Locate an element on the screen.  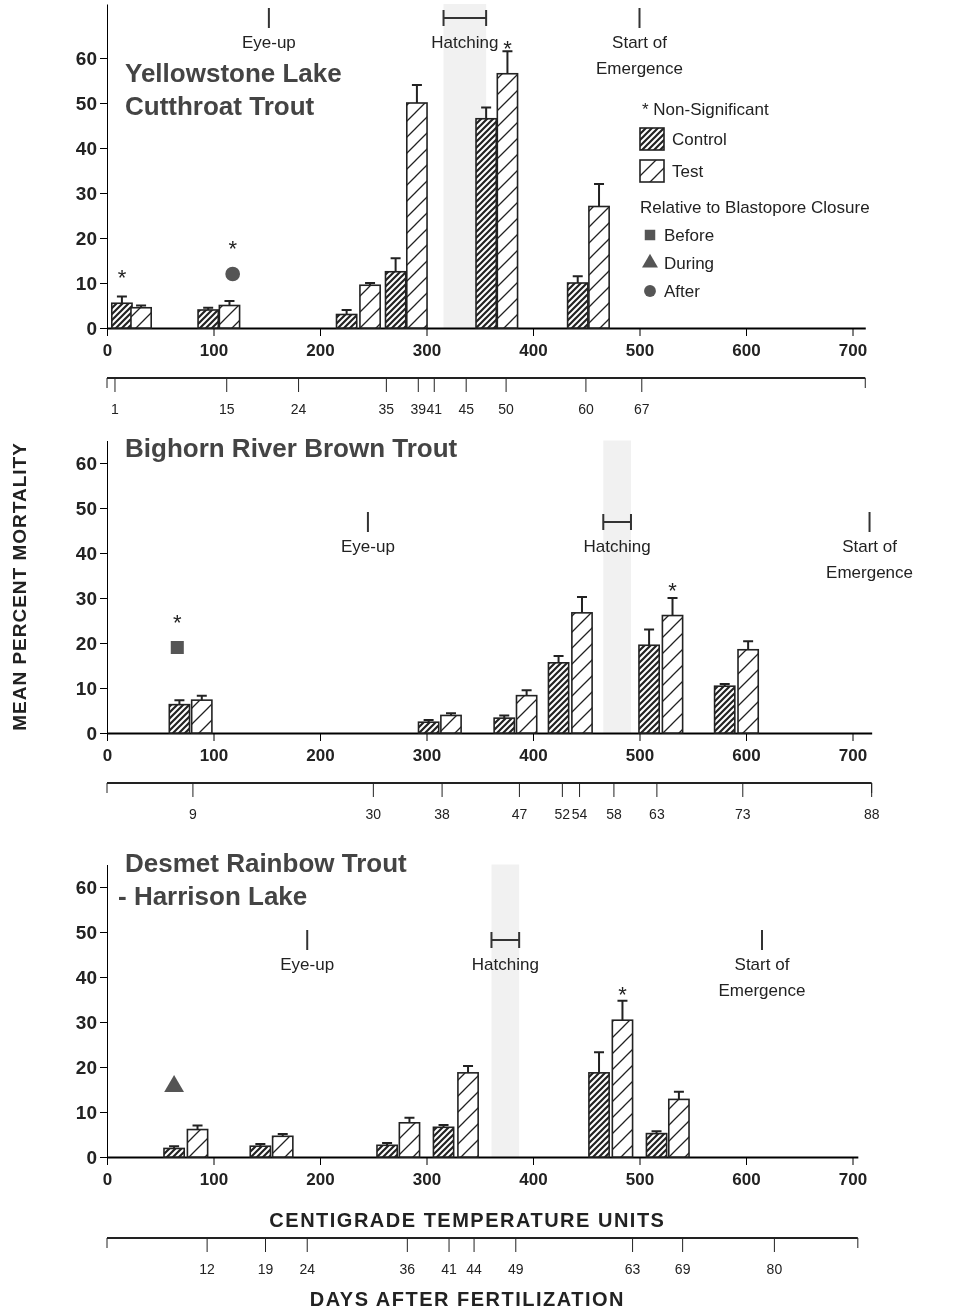
x2-tick-label: 35 is located at coordinates (386, 409).